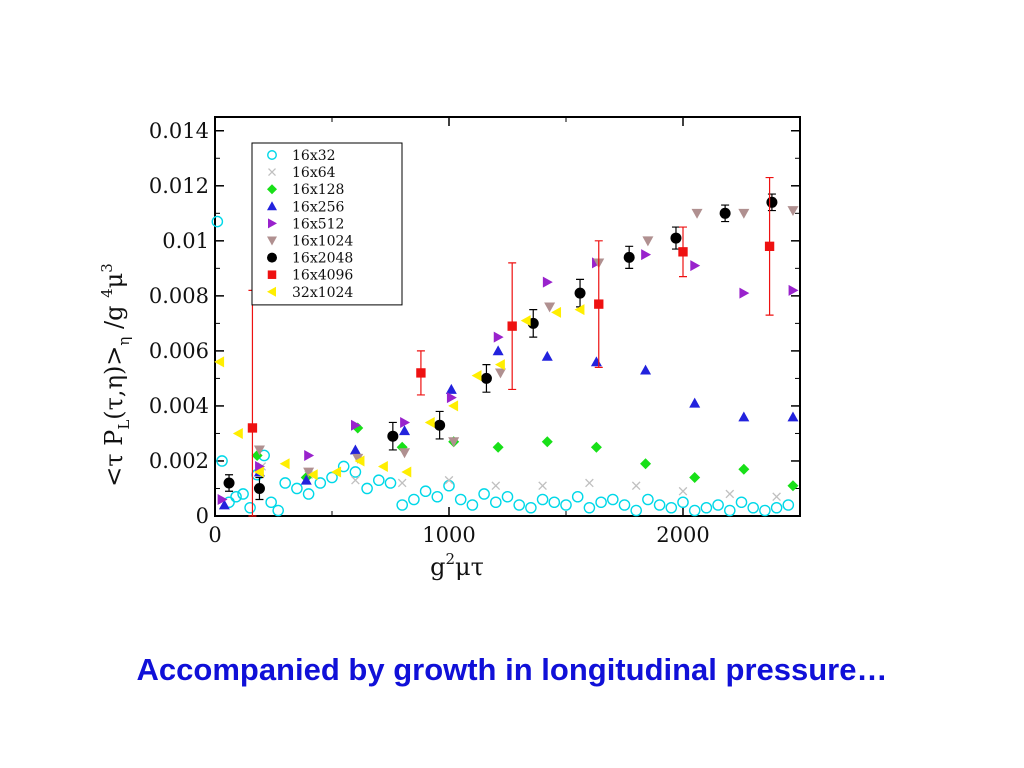  Describe the element at coordinates (399, 392) in the screenshot. I see `series-32x1024` at that location.